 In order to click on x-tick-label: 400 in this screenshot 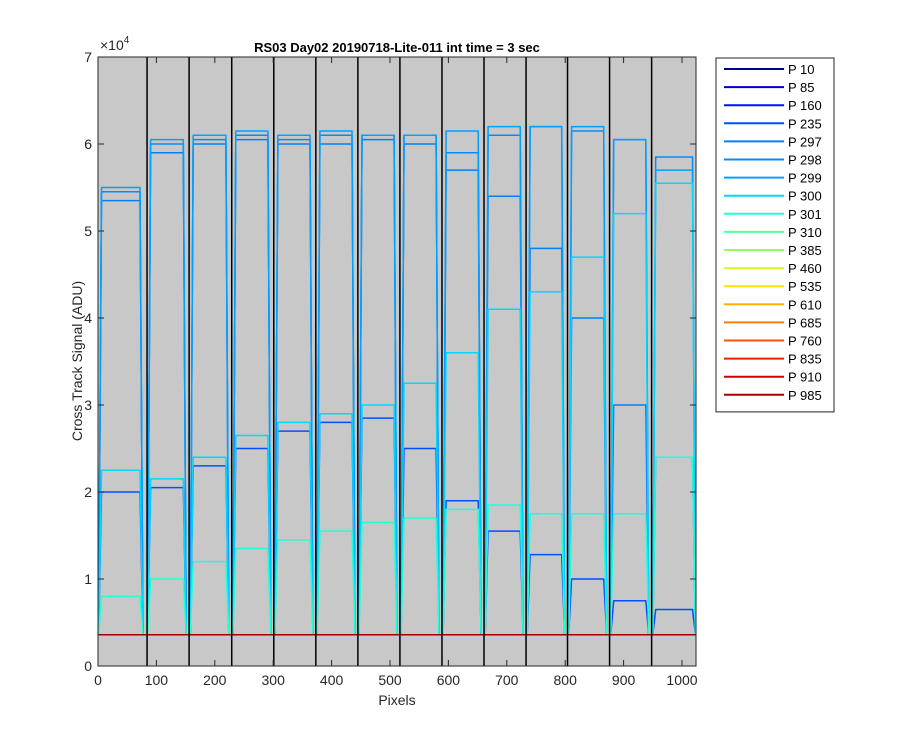, I will do `click(332, 680)`.